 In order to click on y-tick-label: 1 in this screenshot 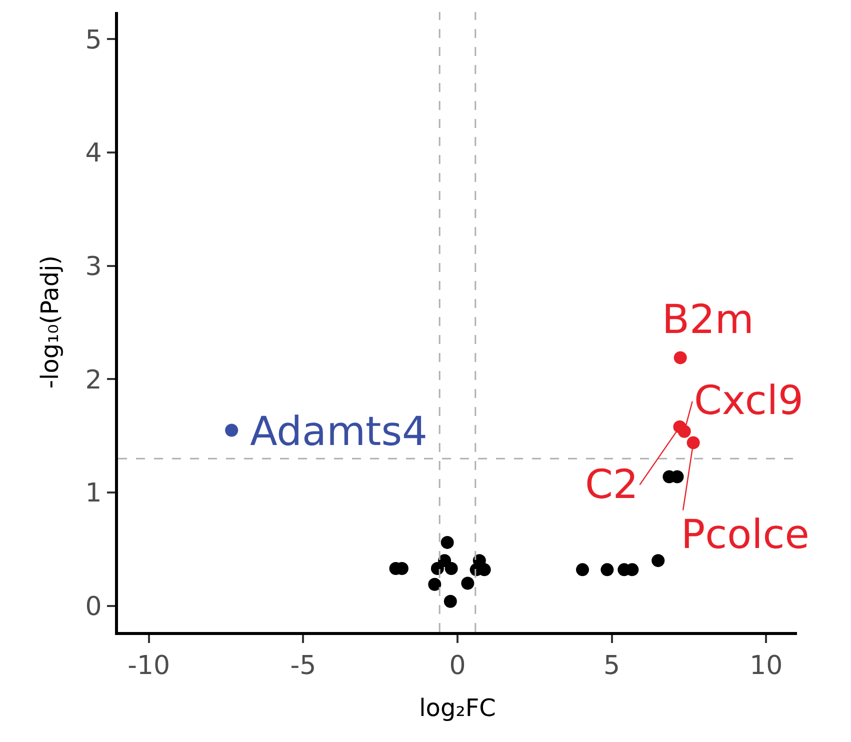, I will do `click(93, 493)`.